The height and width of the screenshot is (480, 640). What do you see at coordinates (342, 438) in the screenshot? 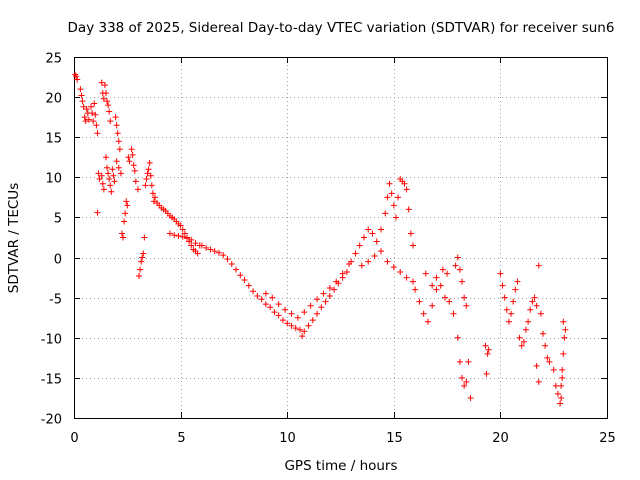
I see `x-tick-labels: 0 5 10 15 20 25` at bounding box center [342, 438].